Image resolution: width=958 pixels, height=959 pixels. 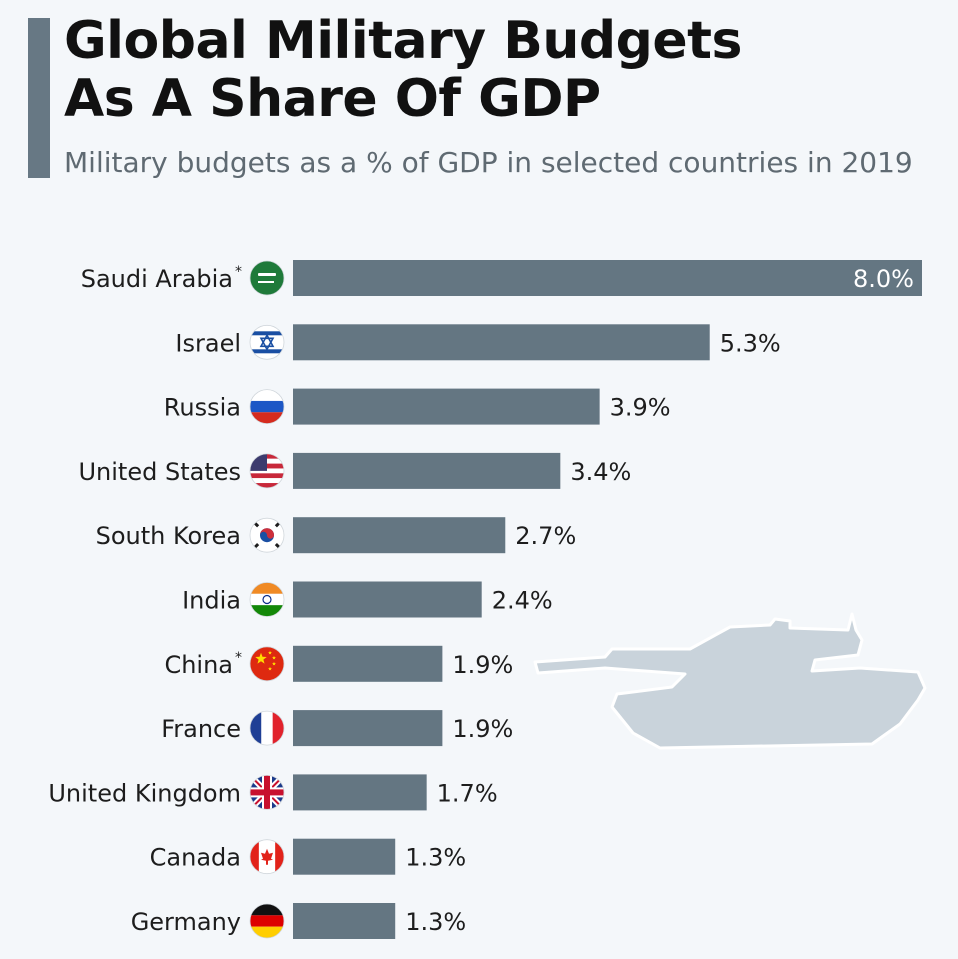 I want to click on category-label: France, so click(x=201, y=729).